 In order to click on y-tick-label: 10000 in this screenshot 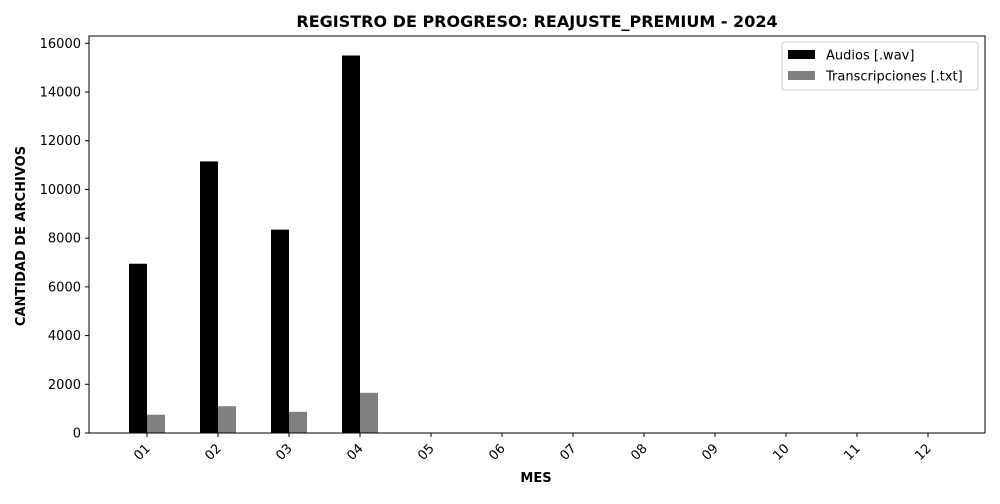, I will do `click(60, 190)`.